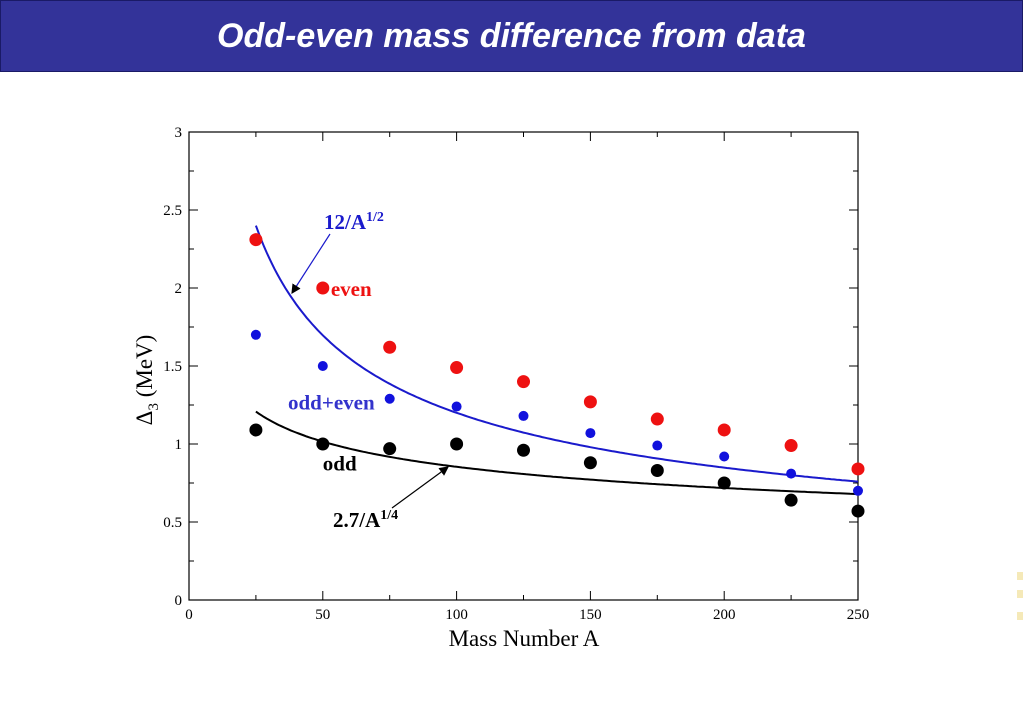 This screenshot has height=708, width=1023. I want to click on x-axis-label: Mass Number A, so click(524, 638).